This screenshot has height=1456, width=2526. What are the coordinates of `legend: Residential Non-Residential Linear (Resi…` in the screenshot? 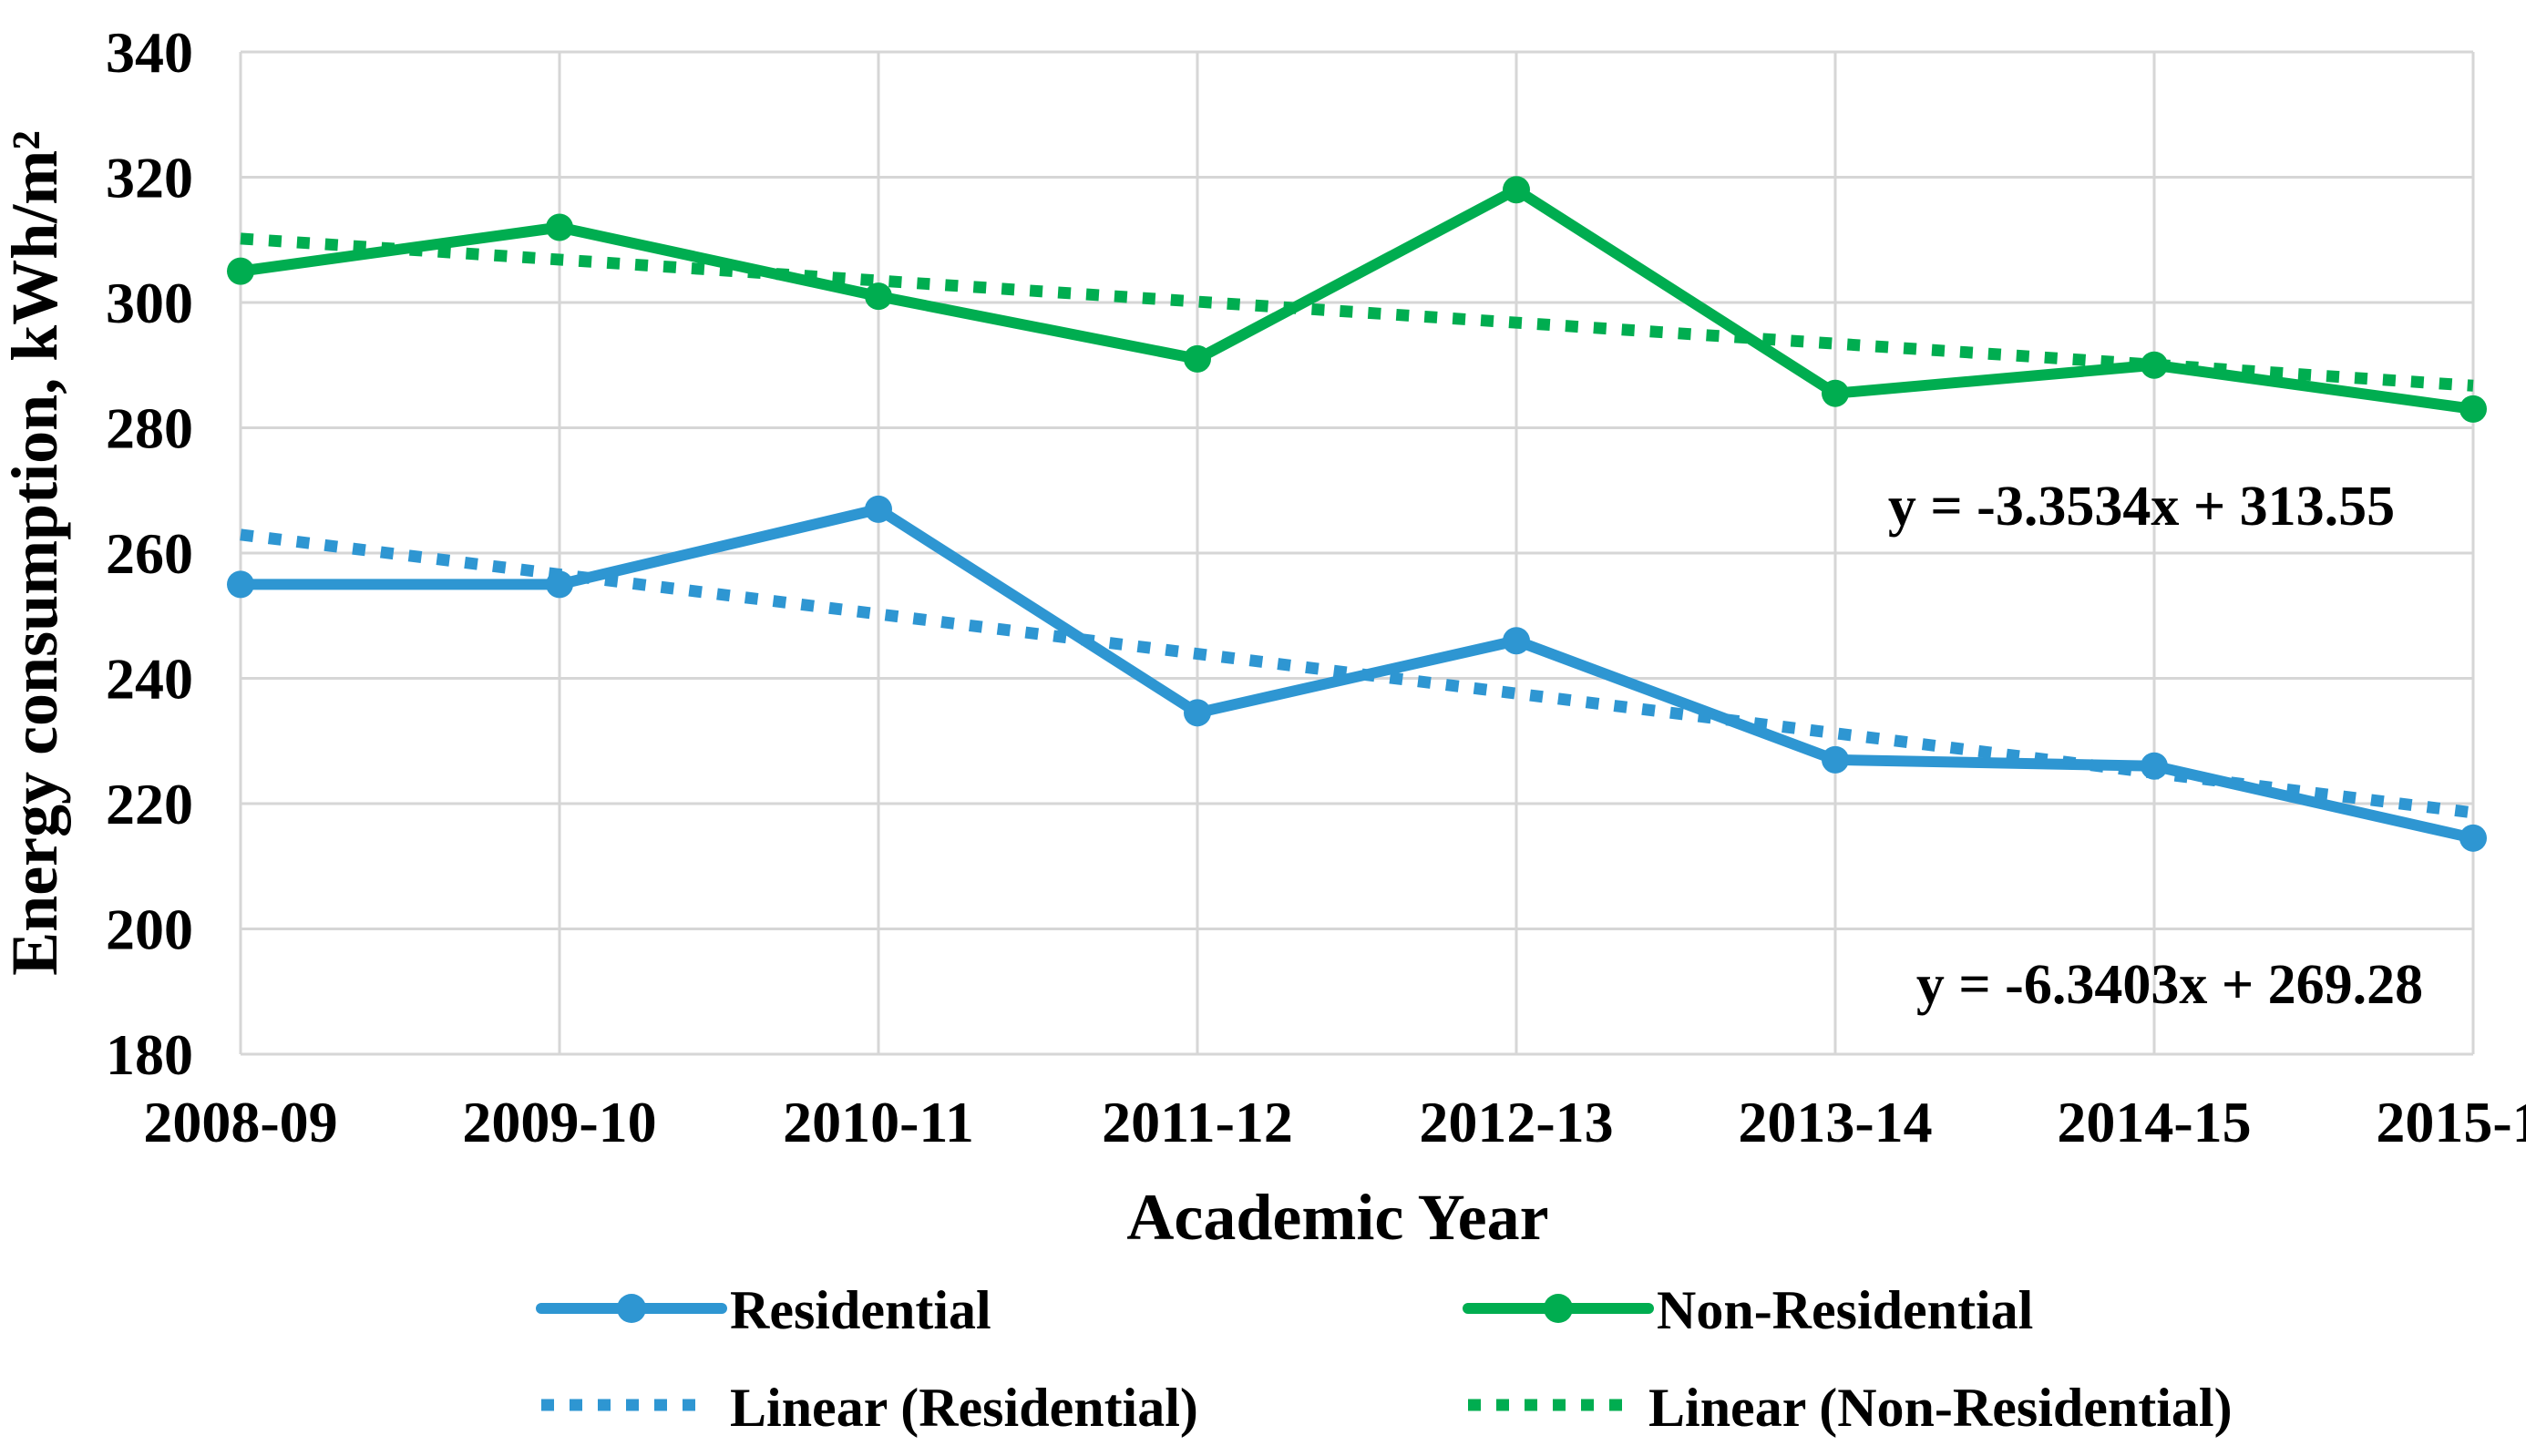 It's located at (1384, 1359).